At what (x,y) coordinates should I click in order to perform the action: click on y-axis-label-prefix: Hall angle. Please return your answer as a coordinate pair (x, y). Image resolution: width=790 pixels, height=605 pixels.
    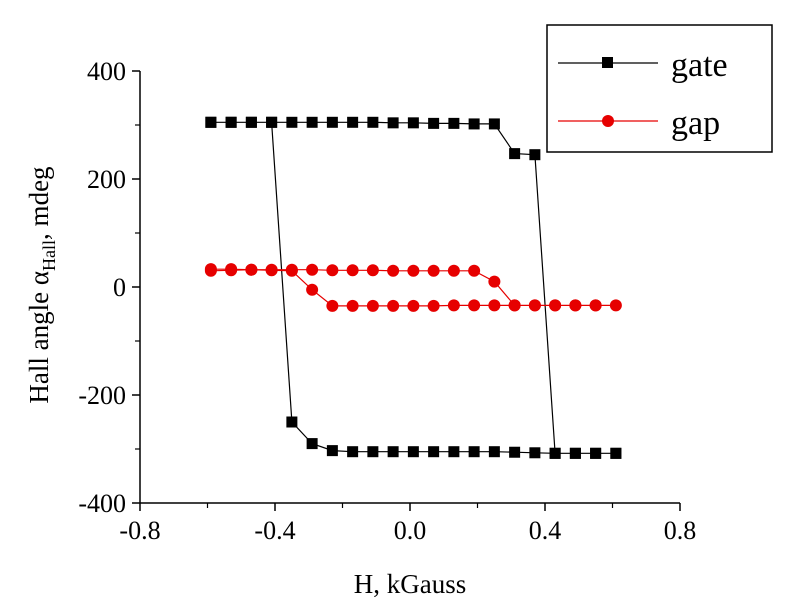
    Looking at the image, I should click on (39, 344).